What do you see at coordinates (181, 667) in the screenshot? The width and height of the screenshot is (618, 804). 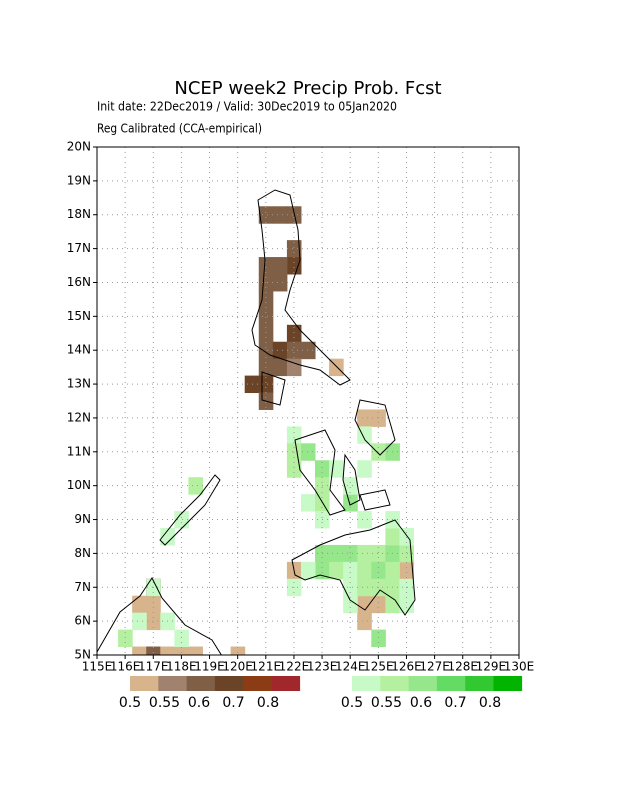 I see `x-tick-label: 118E` at bounding box center [181, 667].